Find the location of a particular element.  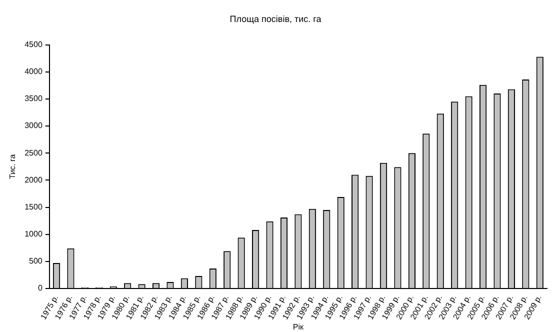

y-tick-label: 3000 is located at coordinates (33, 125).